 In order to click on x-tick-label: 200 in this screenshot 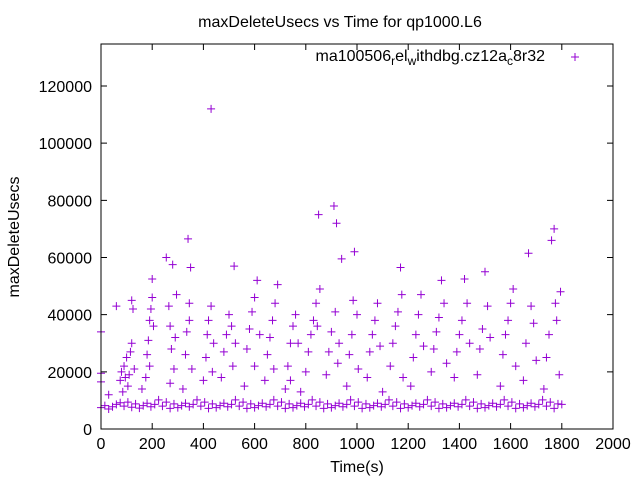, I will do `click(152, 444)`.